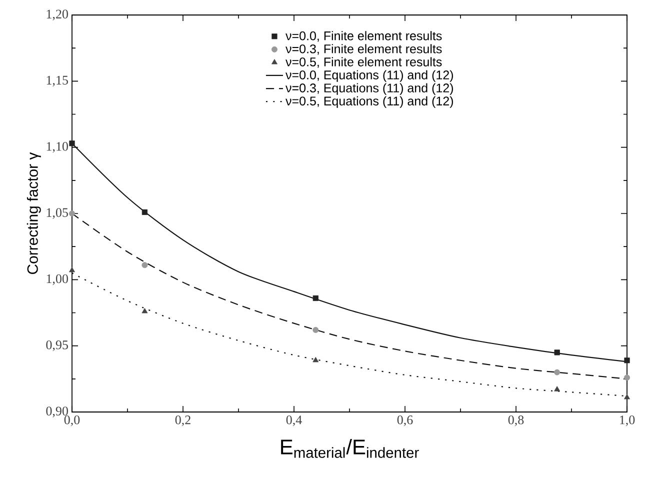 The image size is (645, 478). What do you see at coordinates (405, 421) in the screenshot?
I see `x-tick-label: 0,6` at bounding box center [405, 421].